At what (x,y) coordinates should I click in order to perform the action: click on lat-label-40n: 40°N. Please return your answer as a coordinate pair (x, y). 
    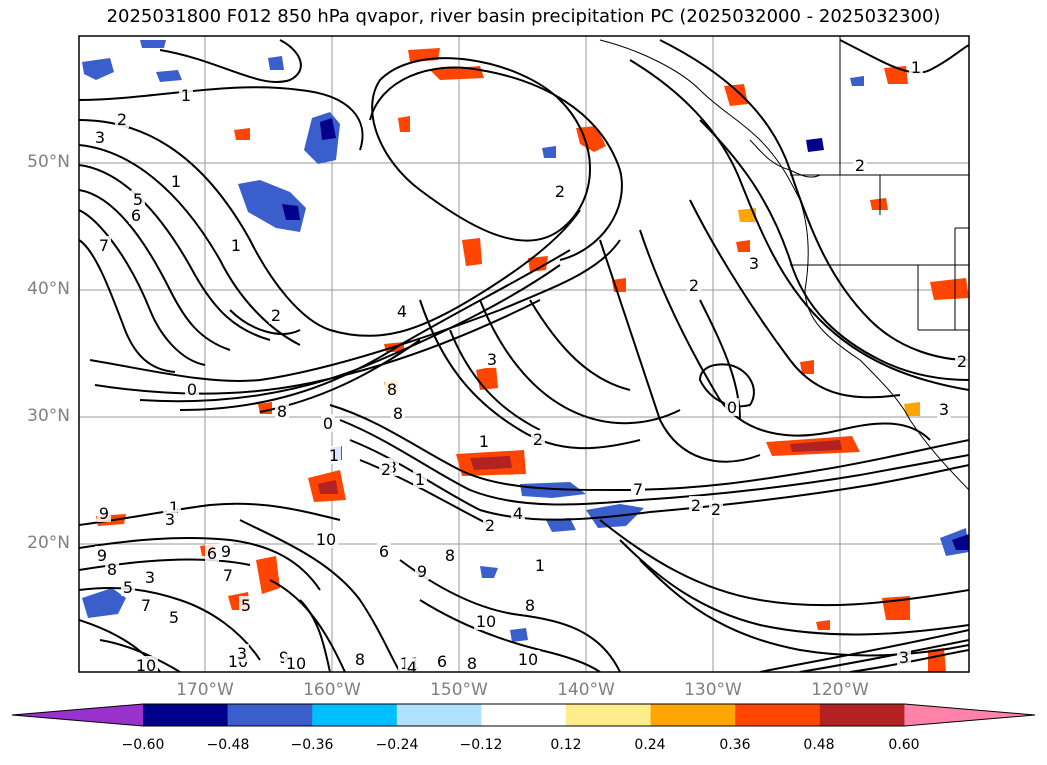
    Looking at the image, I should click on (48, 289).